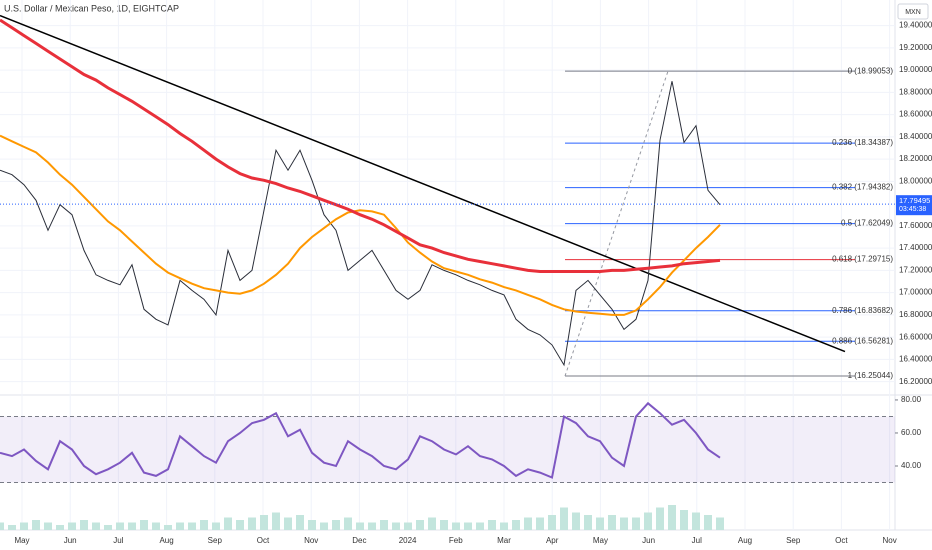 Image resolution: width=932 pixels, height=550 pixels. What do you see at coordinates (166, 540) in the screenshot?
I see `x-tick-label: Aug` at bounding box center [166, 540].